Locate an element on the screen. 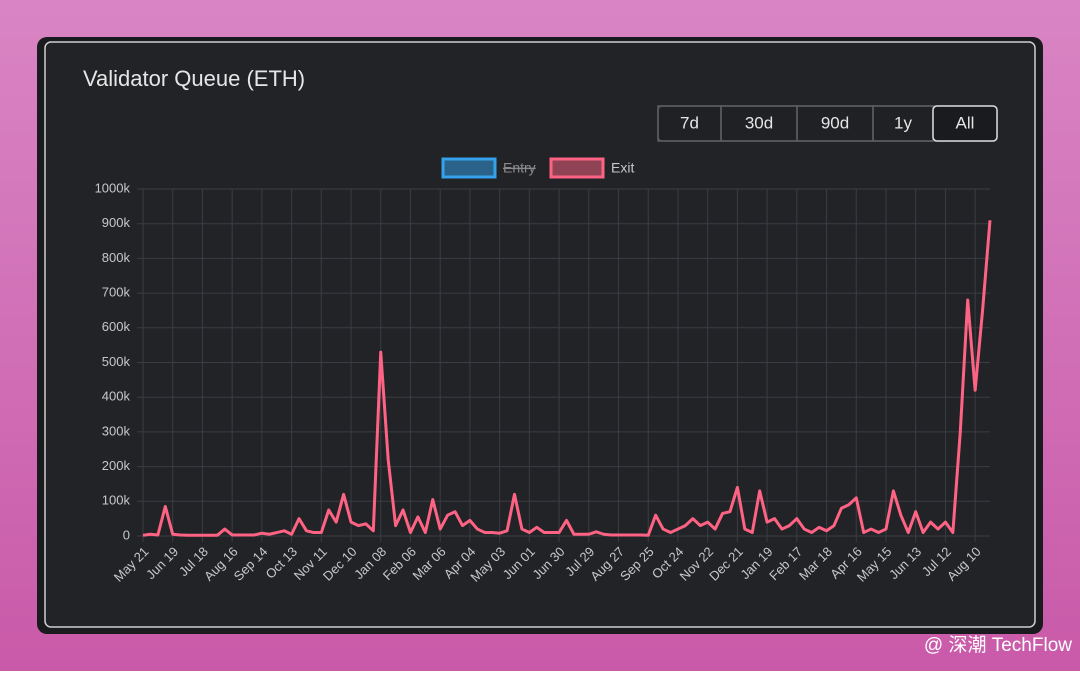  watermark: @ 深潮 TechFlow is located at coordinates (998, 645).